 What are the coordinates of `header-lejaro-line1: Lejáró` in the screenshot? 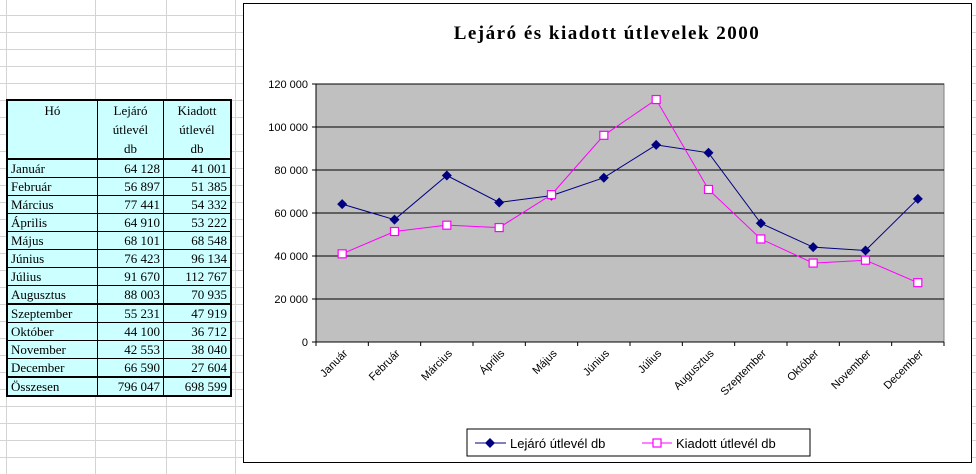 It's located at (130, 110).